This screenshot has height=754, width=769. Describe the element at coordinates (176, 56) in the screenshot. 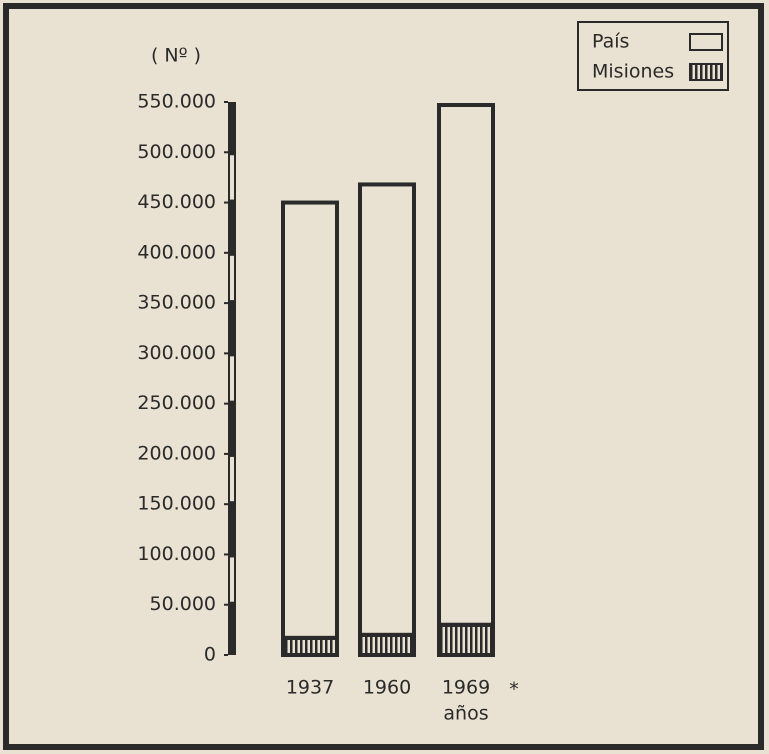

I see `y-axis-label: ( Nº )` at that location.